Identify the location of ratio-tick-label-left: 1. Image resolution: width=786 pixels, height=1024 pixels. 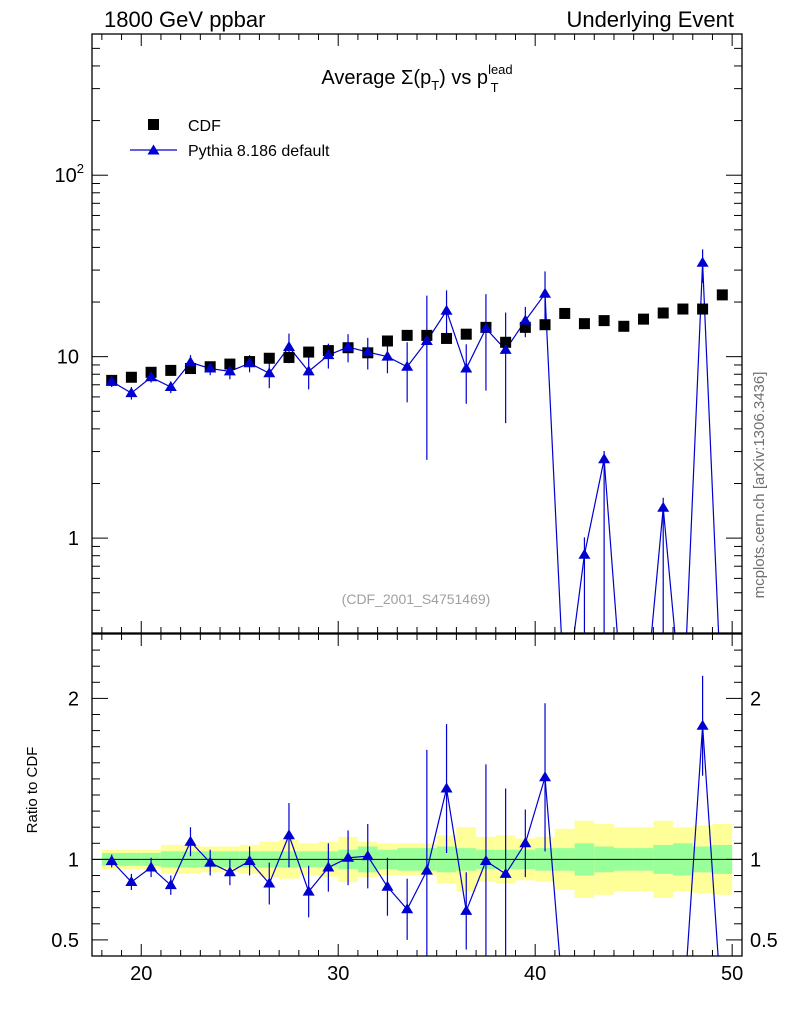
(73, 860).